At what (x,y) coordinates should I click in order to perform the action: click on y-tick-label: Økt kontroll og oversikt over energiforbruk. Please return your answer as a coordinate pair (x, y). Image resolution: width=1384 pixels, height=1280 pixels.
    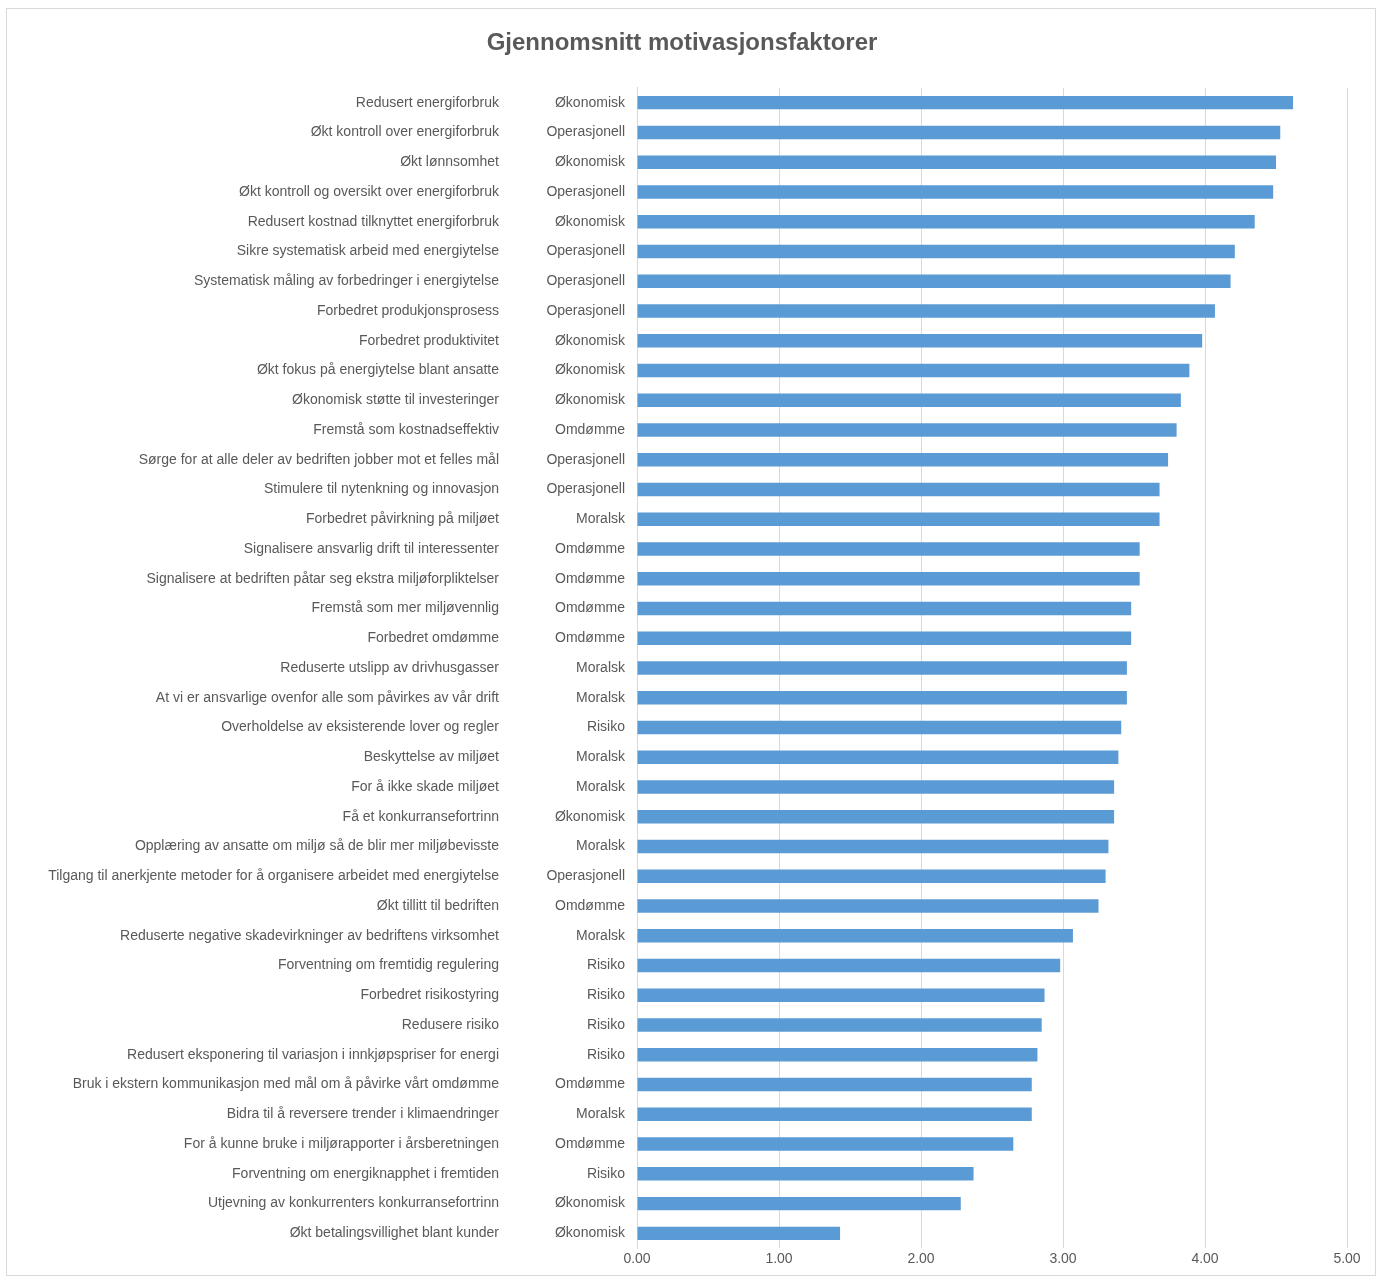
    Looking at the image, I should click on (369, 190).